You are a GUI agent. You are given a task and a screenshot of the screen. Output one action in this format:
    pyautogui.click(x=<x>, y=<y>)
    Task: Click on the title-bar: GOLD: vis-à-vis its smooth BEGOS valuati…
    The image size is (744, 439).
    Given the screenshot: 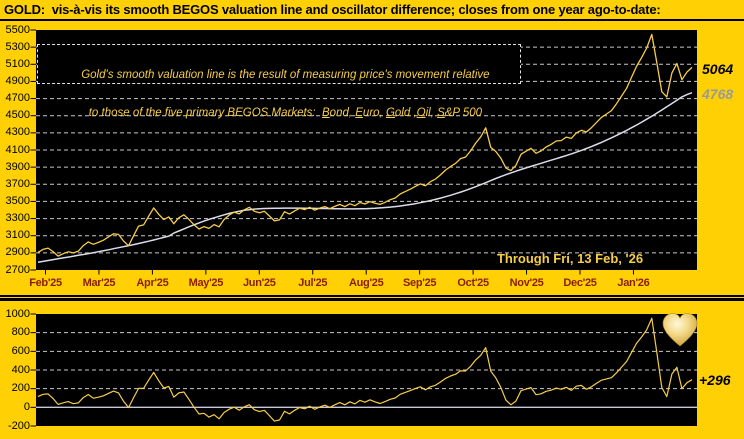 What is the action you would take?
    pyautogui.click(x=372, y=10)
    